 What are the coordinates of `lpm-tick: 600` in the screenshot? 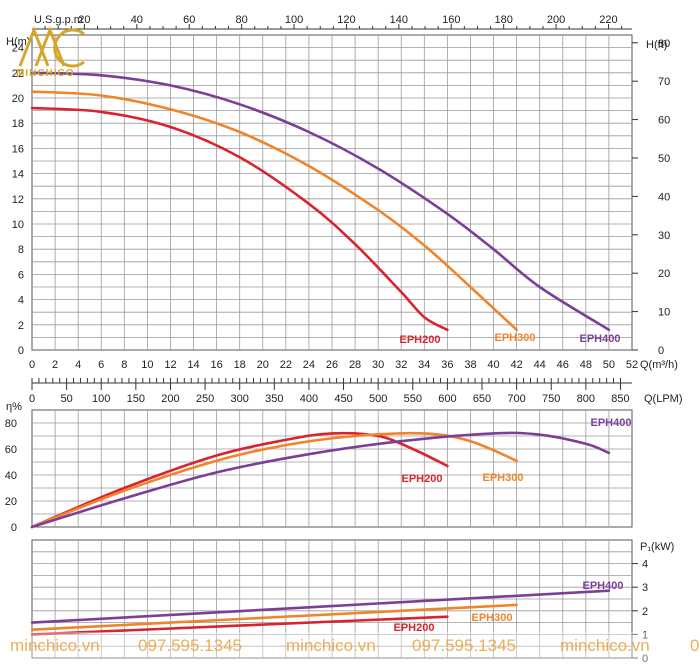 It's located at (447, 399).